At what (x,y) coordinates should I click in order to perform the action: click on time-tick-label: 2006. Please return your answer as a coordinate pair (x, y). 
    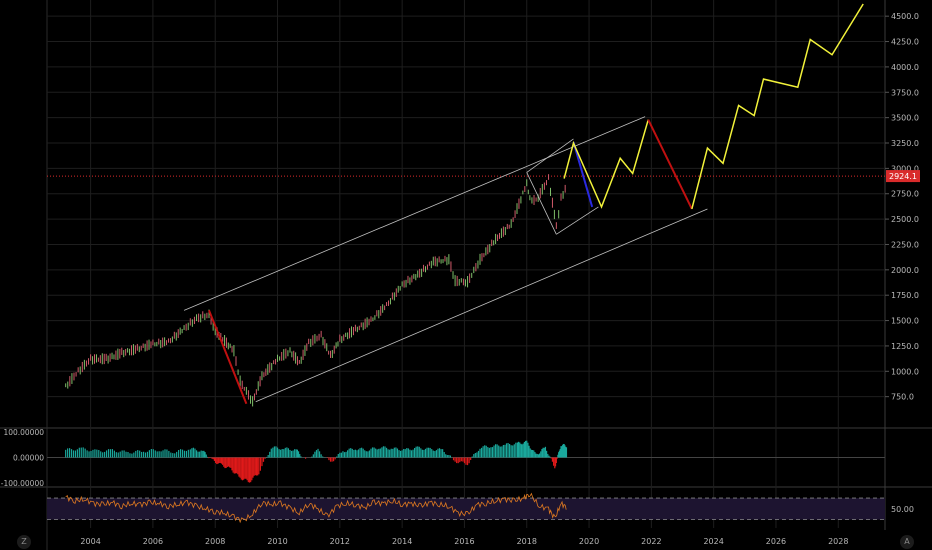
    Looking at the image, I should click on (153, 541).